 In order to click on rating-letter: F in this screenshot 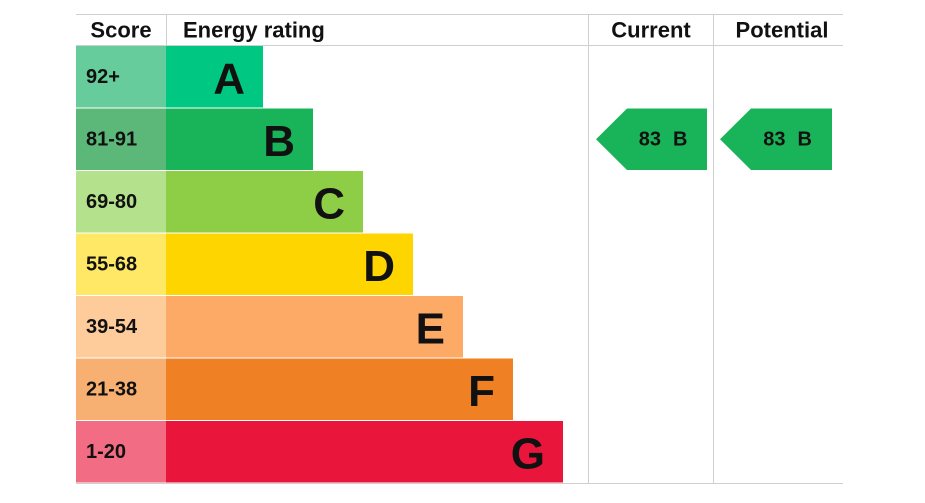, I will do `click(481, 391)`.